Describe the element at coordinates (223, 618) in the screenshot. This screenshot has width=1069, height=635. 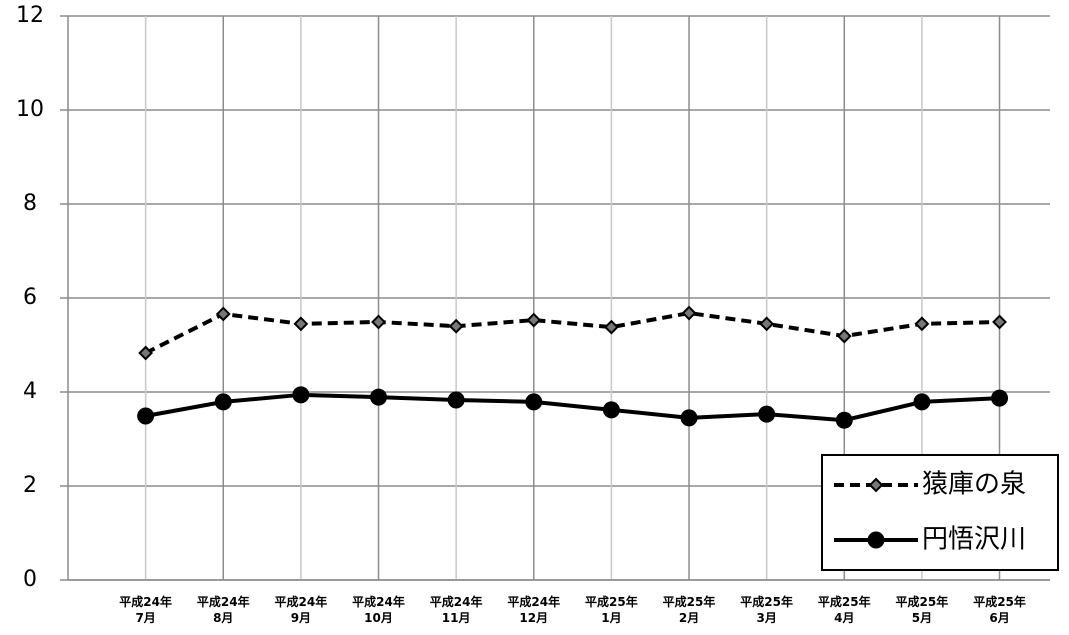
I see `x-tick-label-line: 8月` at that location.